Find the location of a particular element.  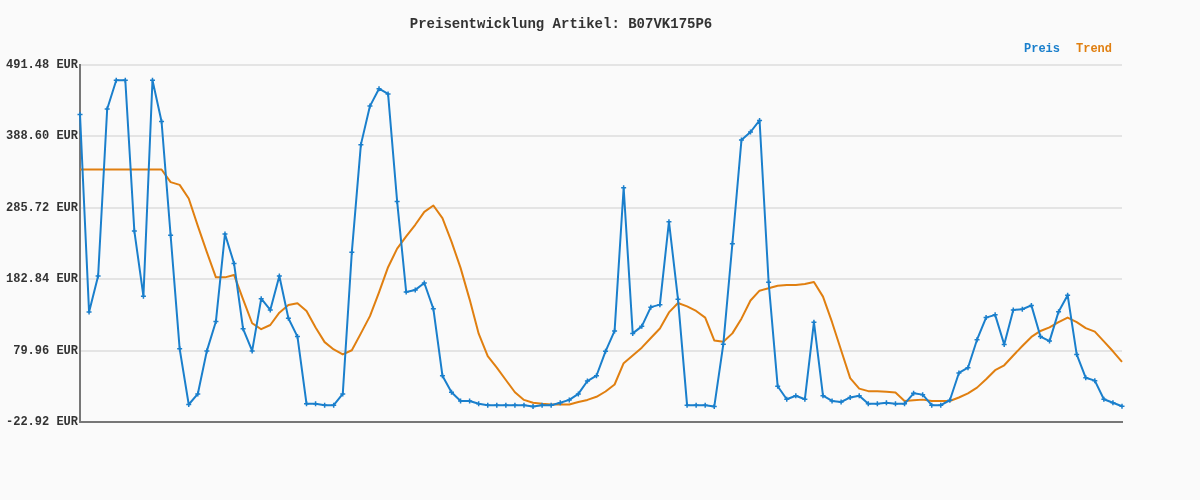

y-tick-label: 491.48 EUR is located at coordinates (42, 64).